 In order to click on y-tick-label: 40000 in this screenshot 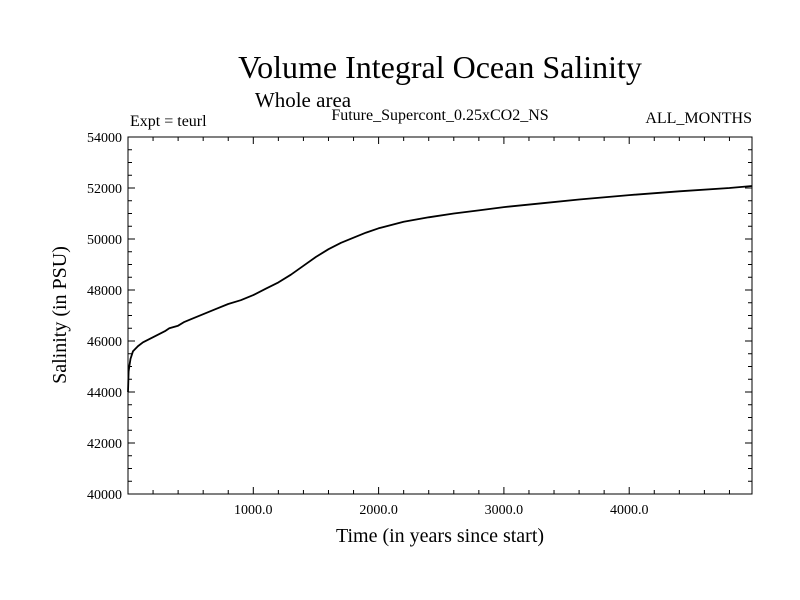, I will do `click(104, 495)`.